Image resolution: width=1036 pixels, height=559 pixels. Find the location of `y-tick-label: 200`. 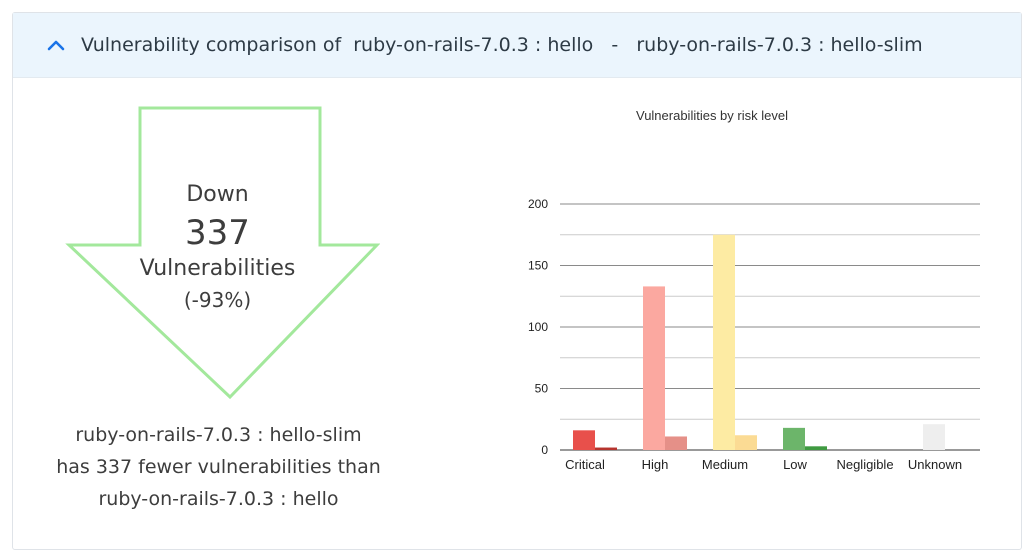

y-tick-label: 200 is located at coordinates (538, 204).